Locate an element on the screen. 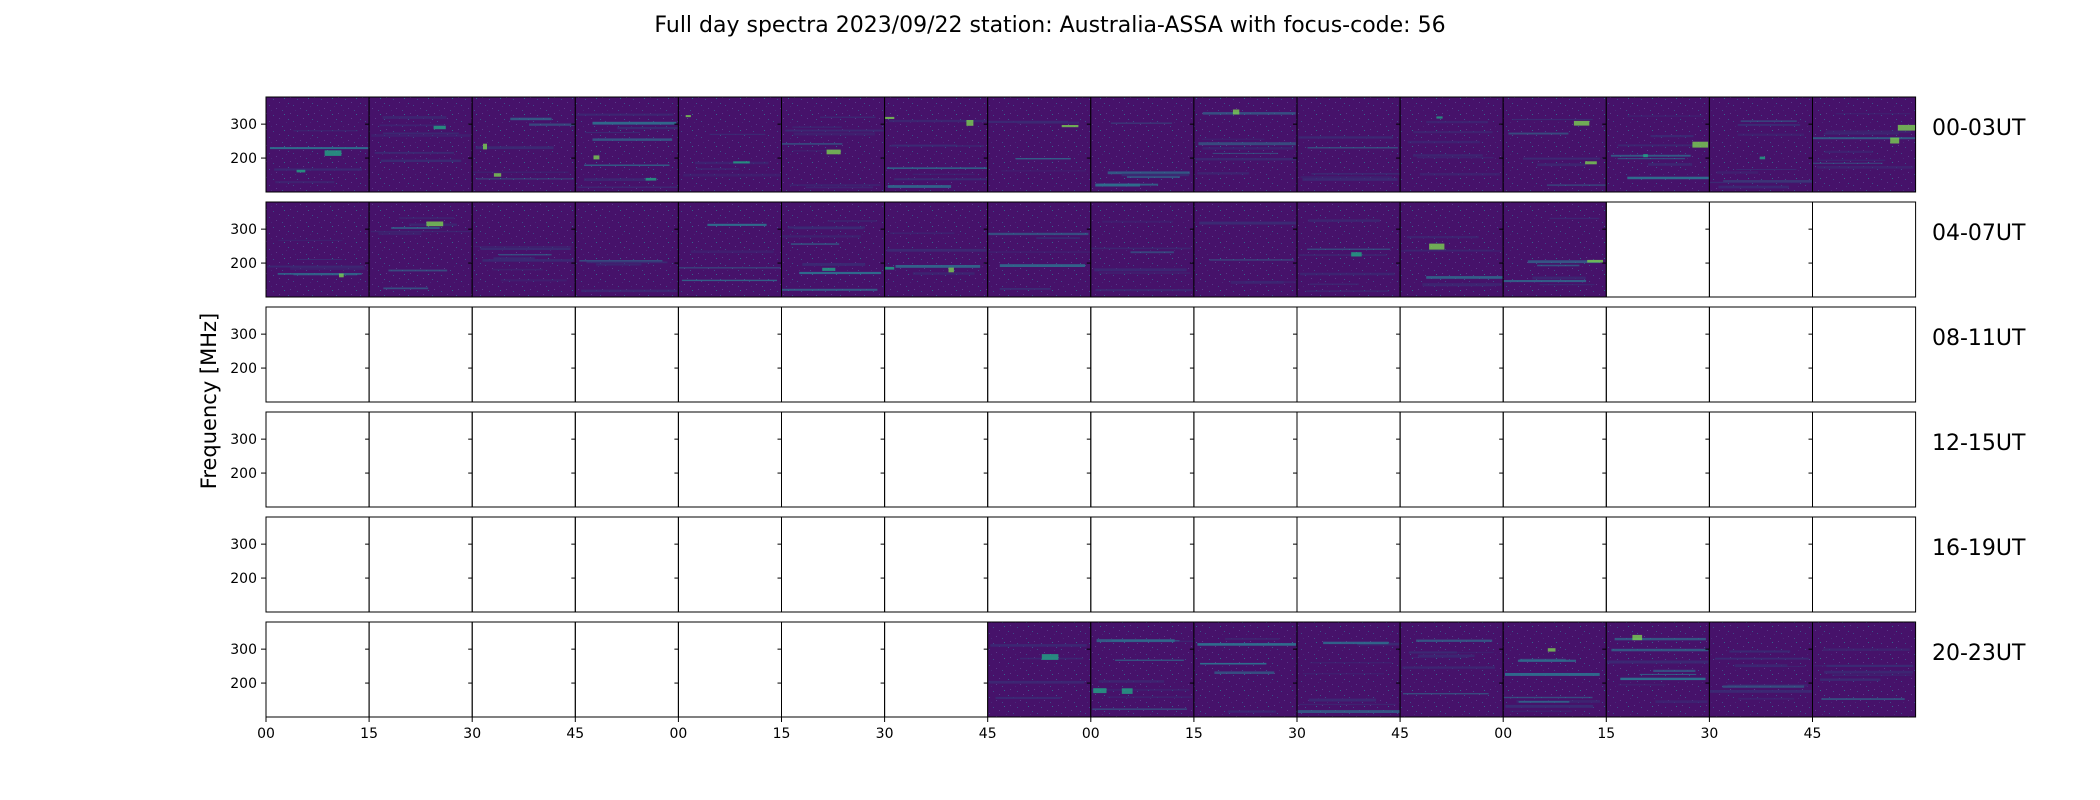 This screenshot has height=800, width=2100. x-tick-label: 30 is located at coordinates (472, 734).